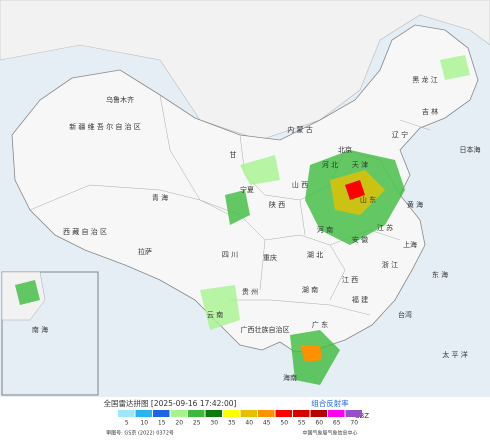 Image resolution: width=490 pixels, height=443 pixels. What do you see at coordinates (410, 244) in the screenshot?
I see `map-label: 上海` at bounding box center [410, 244].